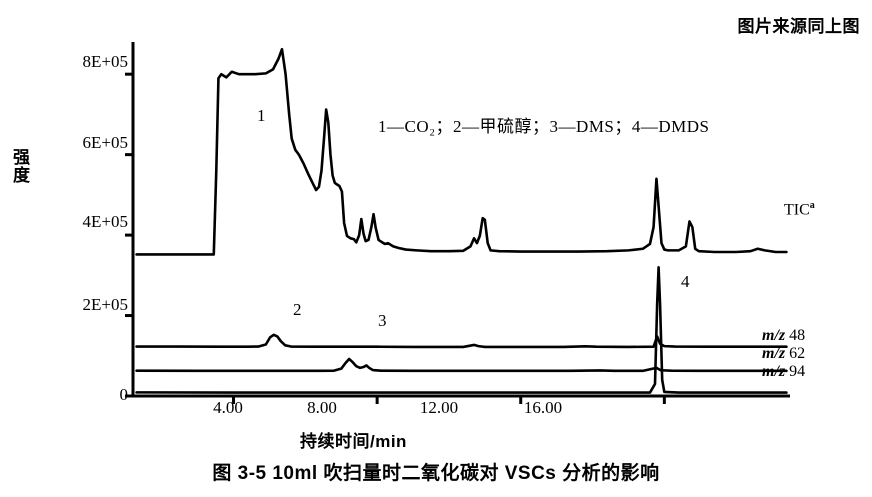  Describe the element at coordinates (105, 142) in the screenshot. I see `y-tick-label-600000: 6E+05` at that location.